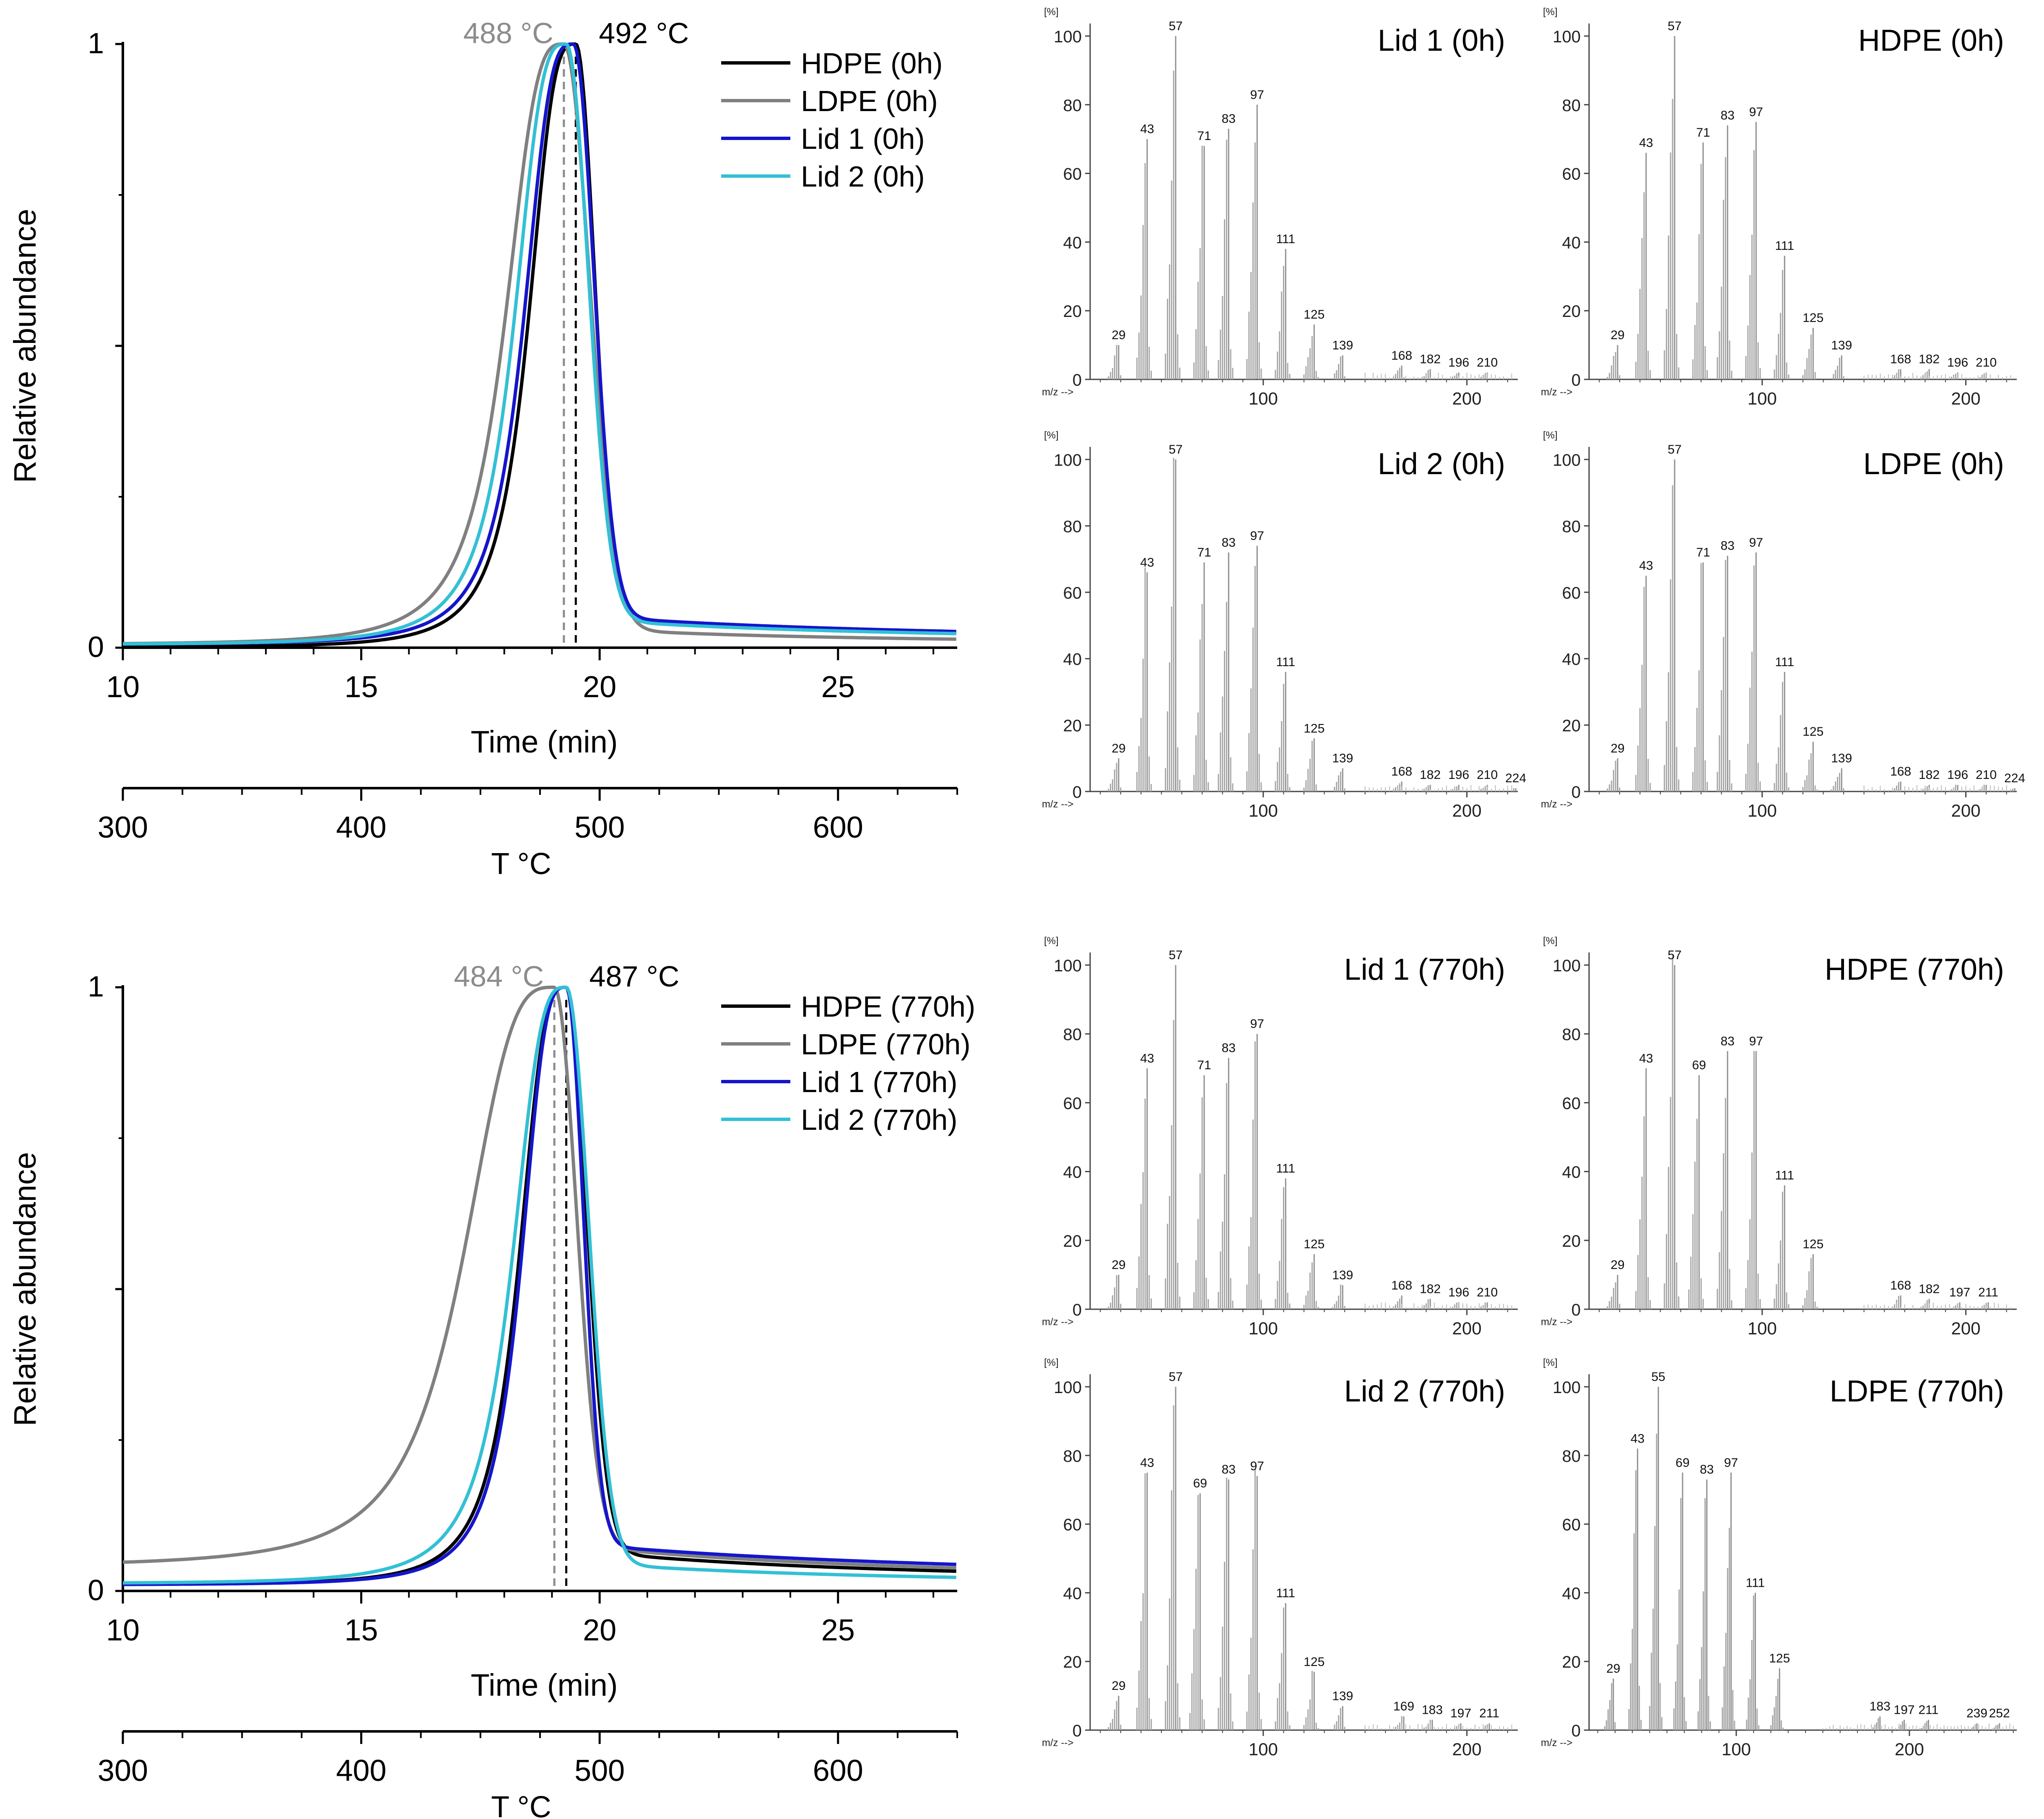 Image resolution: width=2044 pixels, height=1819 pixels. I want to click on legend-entry: Lid 2 (770h), so click(880, 1119).